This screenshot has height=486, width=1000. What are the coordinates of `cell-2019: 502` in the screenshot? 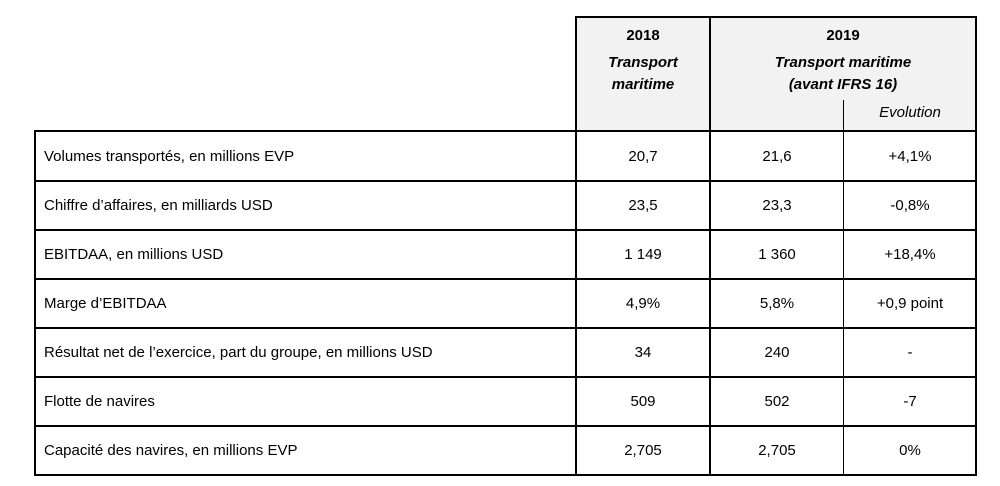 It's located at (777, 401).